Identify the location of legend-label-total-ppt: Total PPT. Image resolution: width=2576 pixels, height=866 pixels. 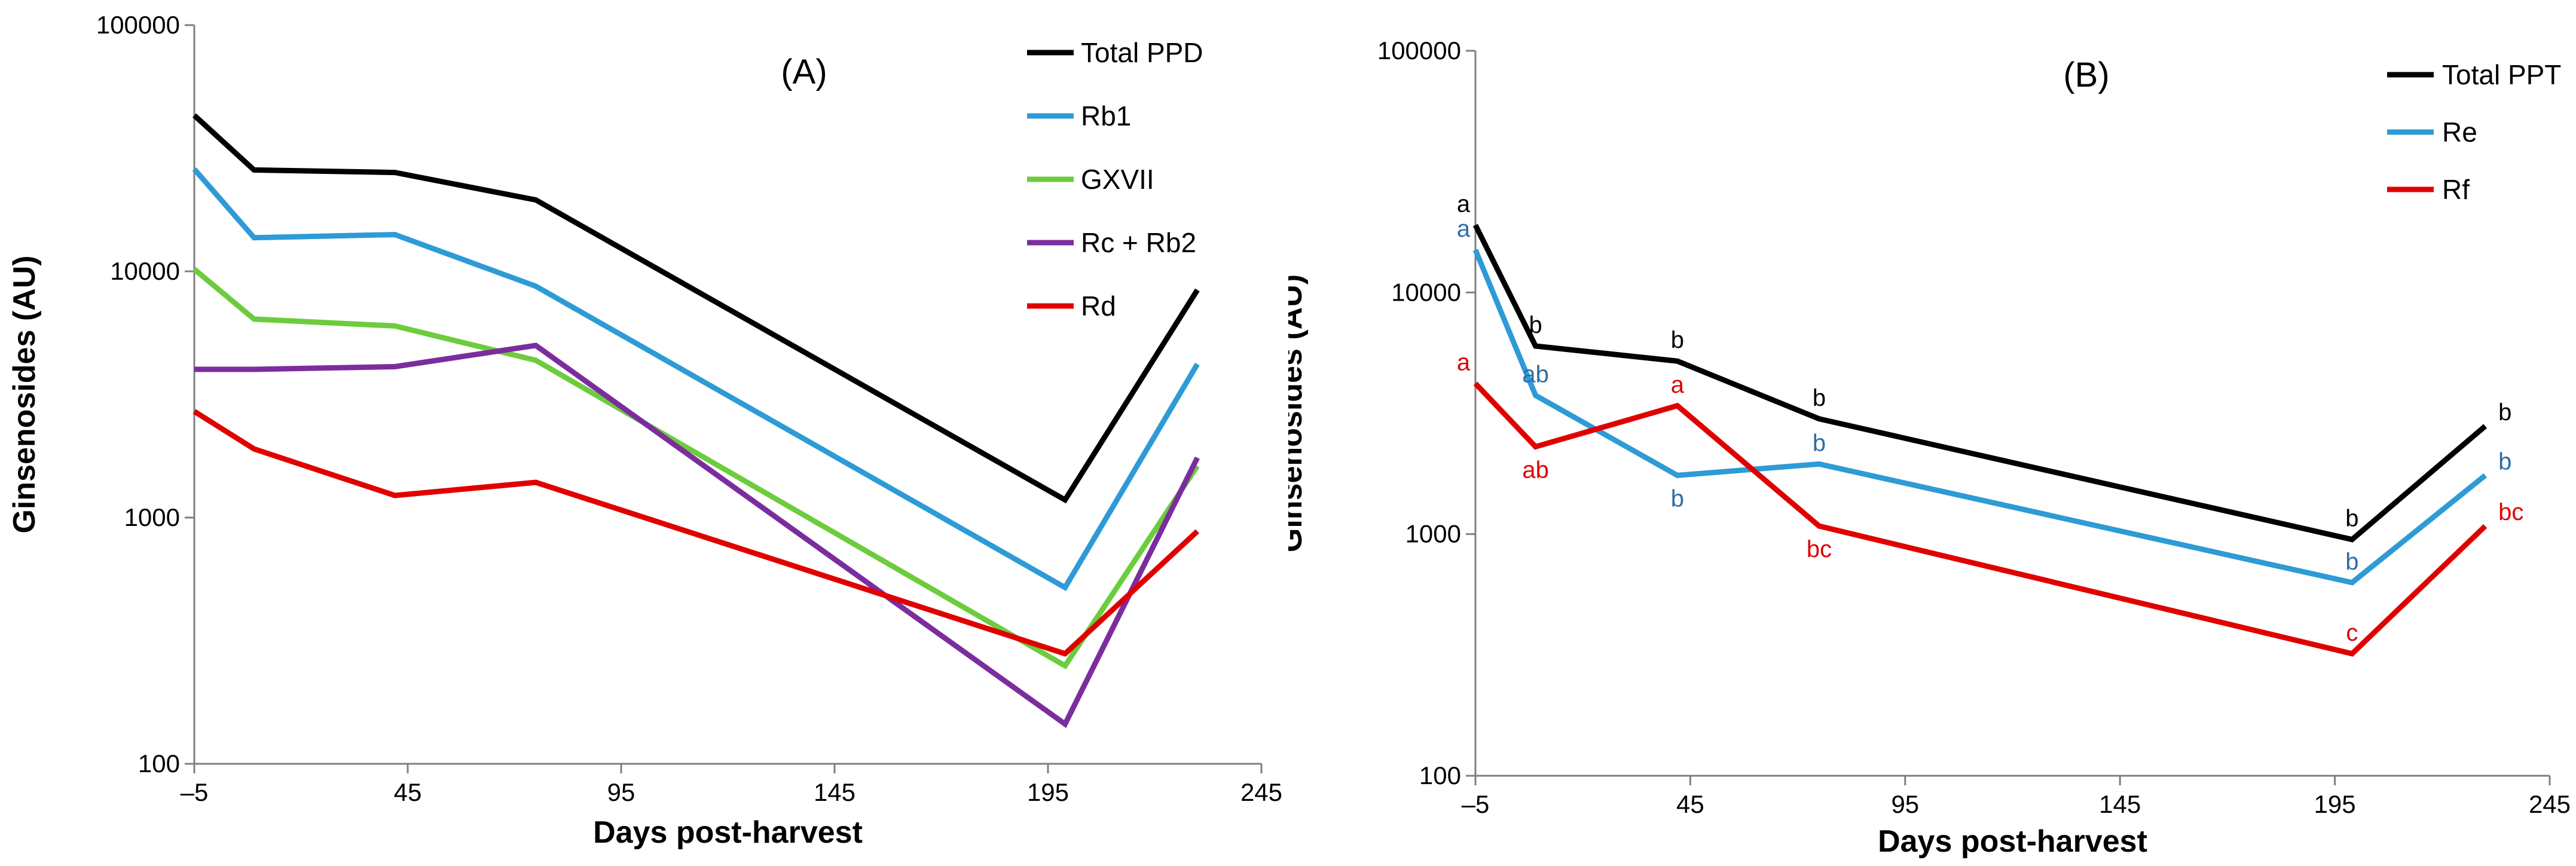
(2502, 74).